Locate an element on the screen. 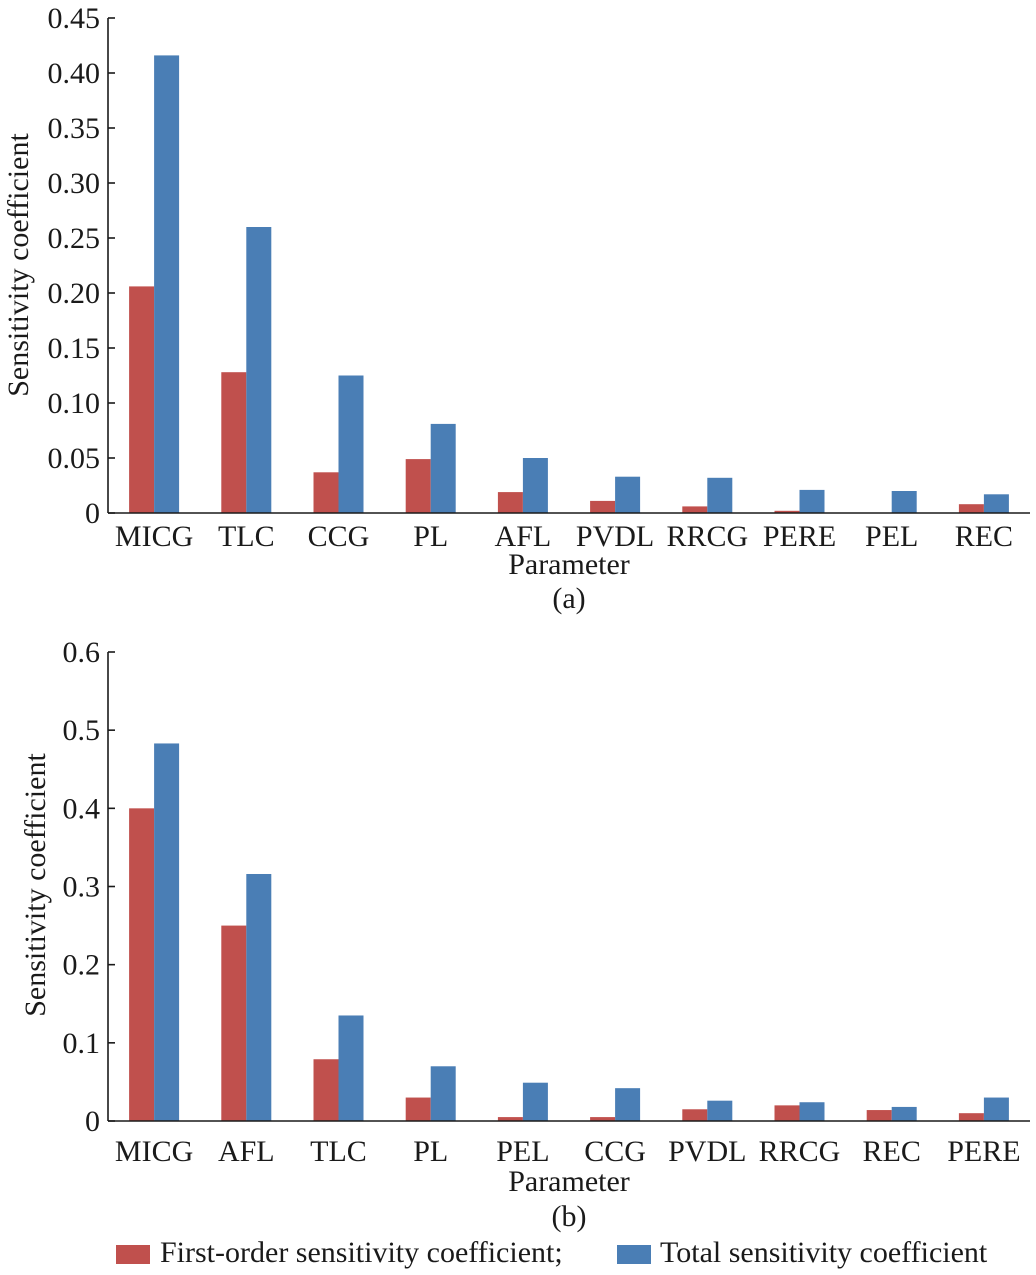 Image resolution: width=1036 pixels, height=1275 pixels. y-tick-label: 0.05 is located at coordinates (74, 458).